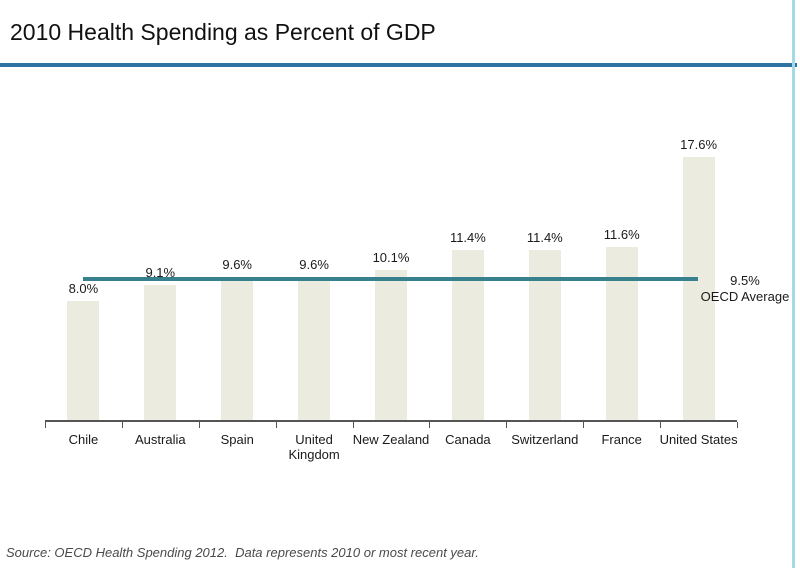 The width and height of the screenshot is (800, 568). I want to click on bar-value-label: 8.0%, so click(83, 288).